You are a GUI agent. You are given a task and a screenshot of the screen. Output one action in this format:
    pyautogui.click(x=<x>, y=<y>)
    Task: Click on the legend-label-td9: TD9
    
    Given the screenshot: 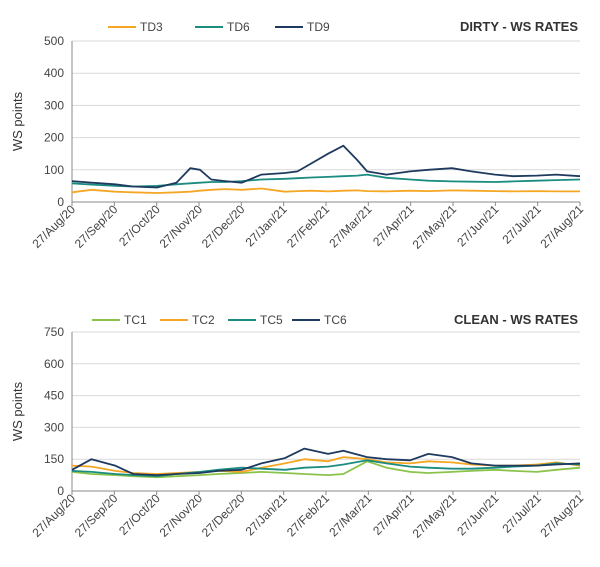 What is the action you would take?
    pyautogui.click(x=318, y=27)
    